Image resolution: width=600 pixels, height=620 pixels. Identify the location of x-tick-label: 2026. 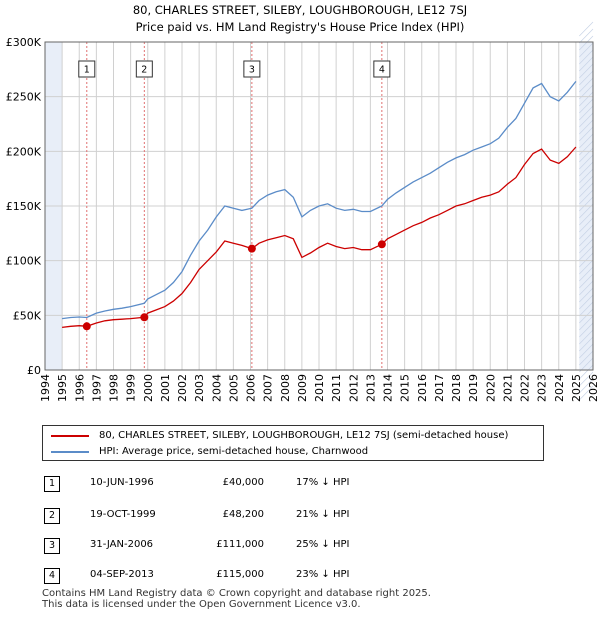
(593, 388).